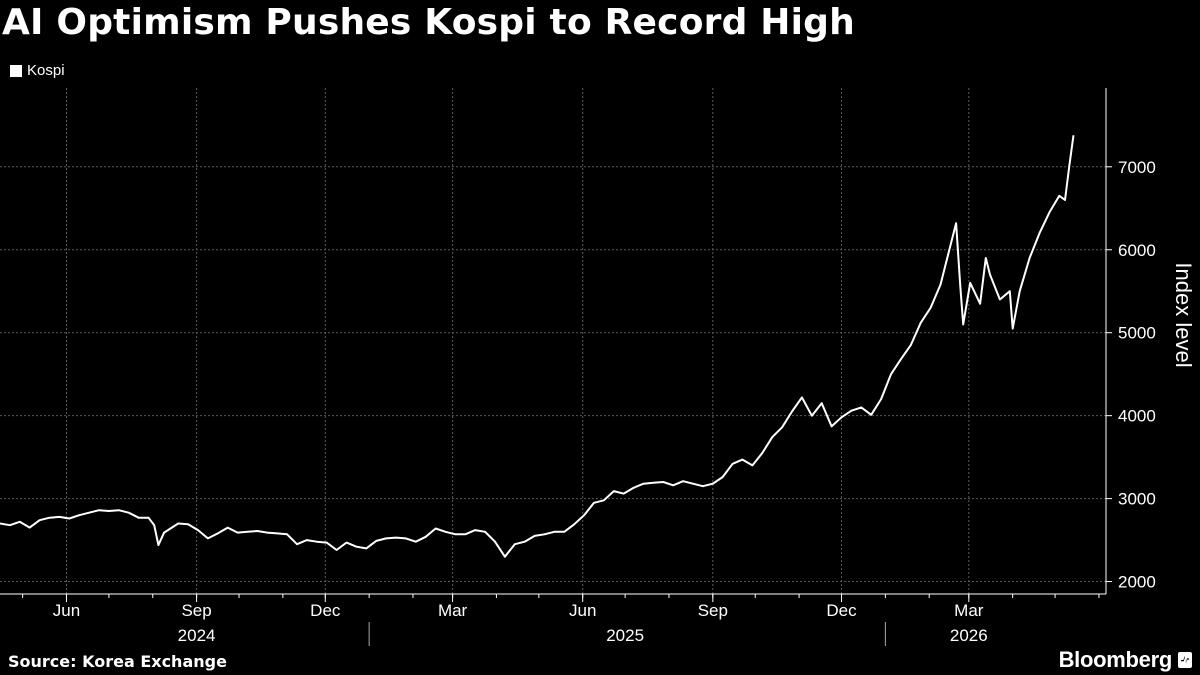 This screenshot has width=1200, height=675. What do you see at coordinates (1137, 167) in the screenshot?
I see `y-tick-label: 7000` at bounding box center [1137, 167].